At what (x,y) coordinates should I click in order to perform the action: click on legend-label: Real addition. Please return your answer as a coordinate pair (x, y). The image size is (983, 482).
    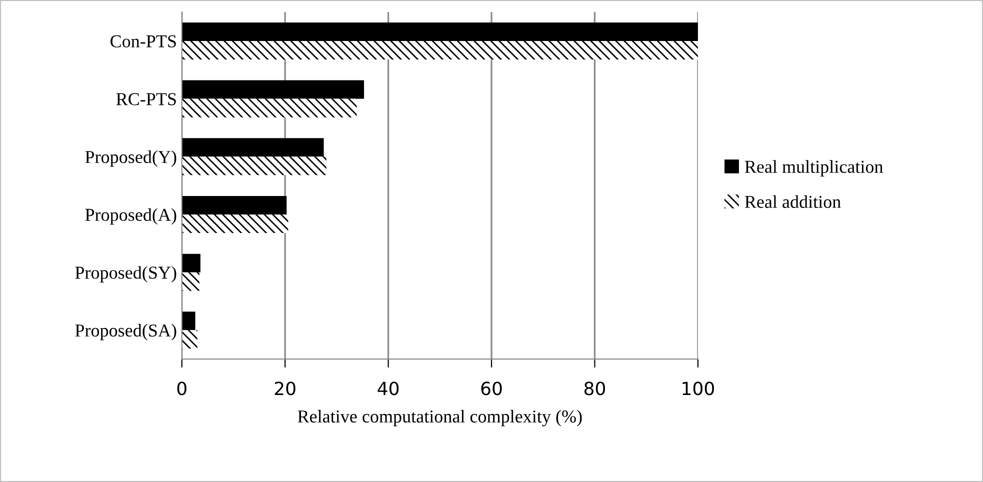
    Looking at the image, I should click on (792, 201).